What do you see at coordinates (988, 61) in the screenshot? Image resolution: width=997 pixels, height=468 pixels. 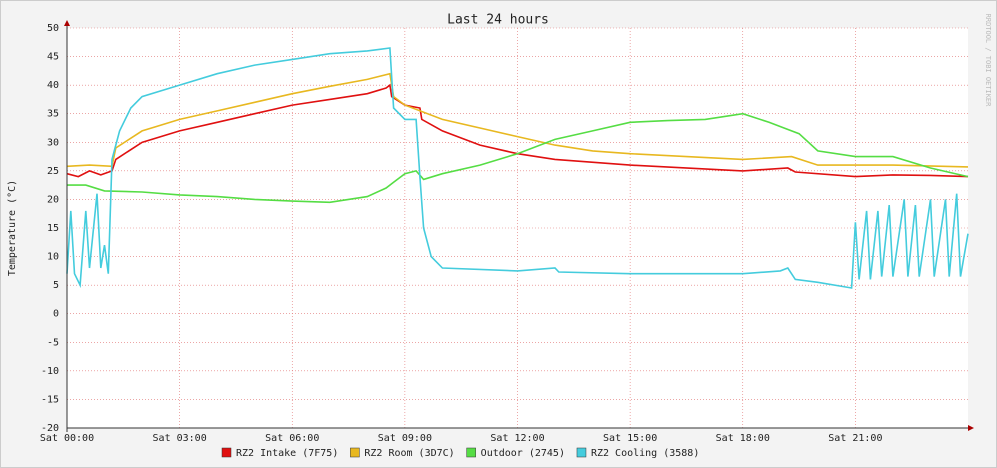 I see `watermark: RRDTOOL / TOBI OETIKER` at bounding box center [988, 61].